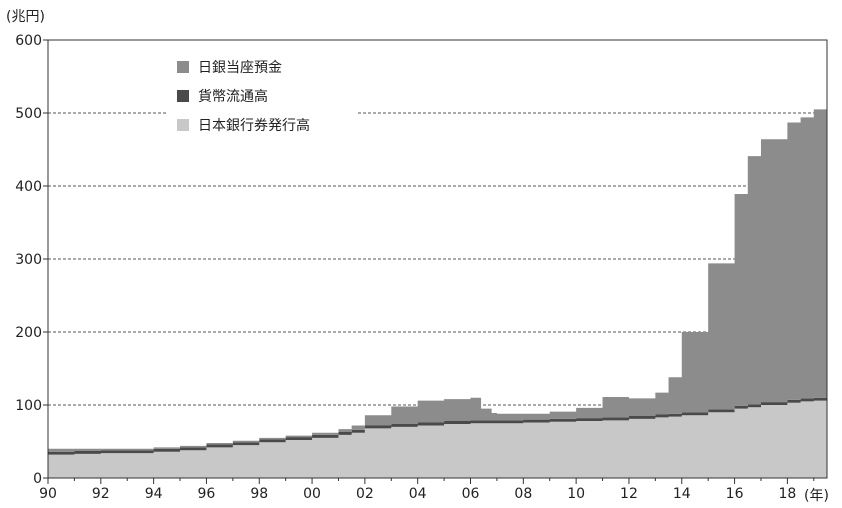  What do you see at coordinates (48, 494) in the screenshot?
I see `x-tick-label: 90` at bounding box center [48, 494].